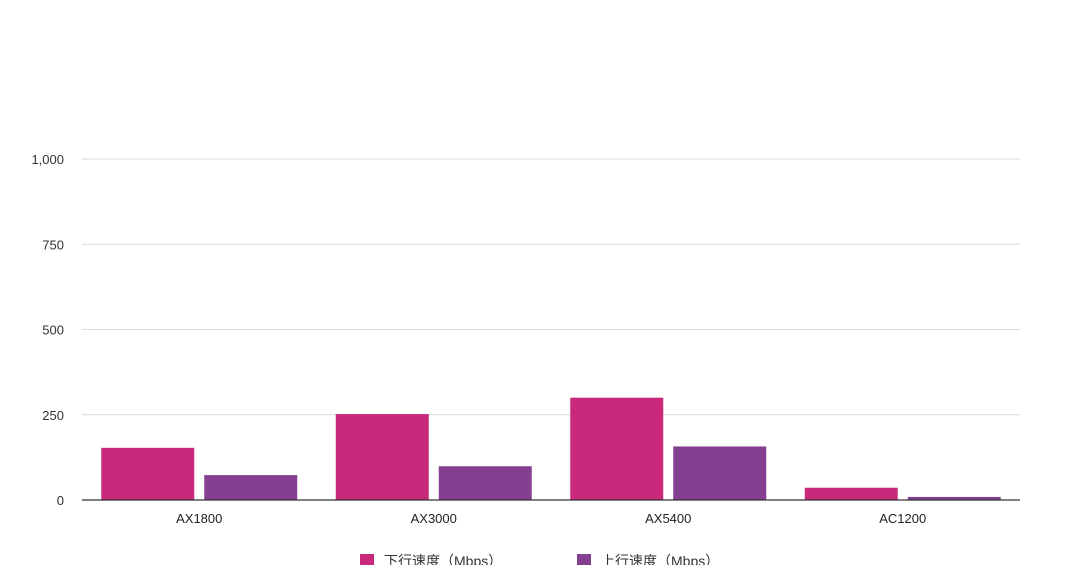 The image size is (1080, 570). Describe the element at coordinates (53, 244) in the screenshot. I see `y-tick-label: 750` at that location.